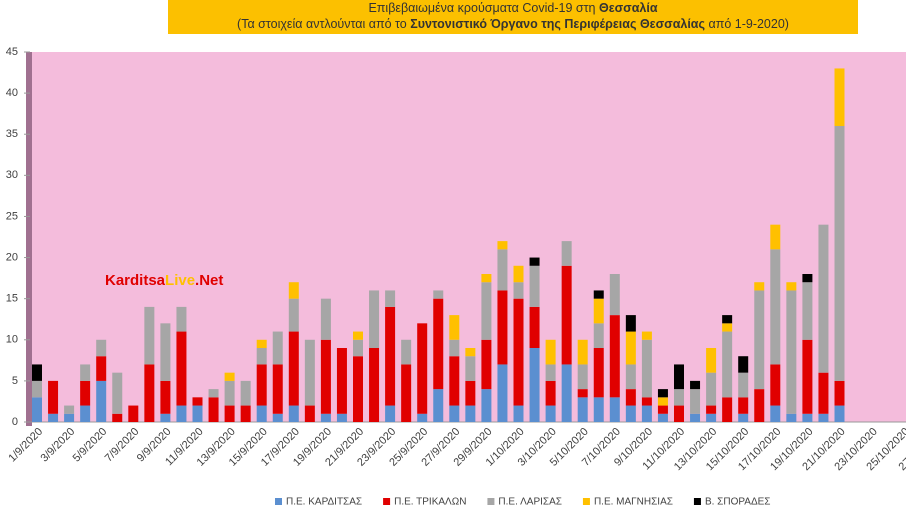 Image resolution: width=906 pixels, height=515 pixels. What do you see at coordinates (29, 239) in the screenshot?
I see `plot-wall` at bounding box center [29, 239].